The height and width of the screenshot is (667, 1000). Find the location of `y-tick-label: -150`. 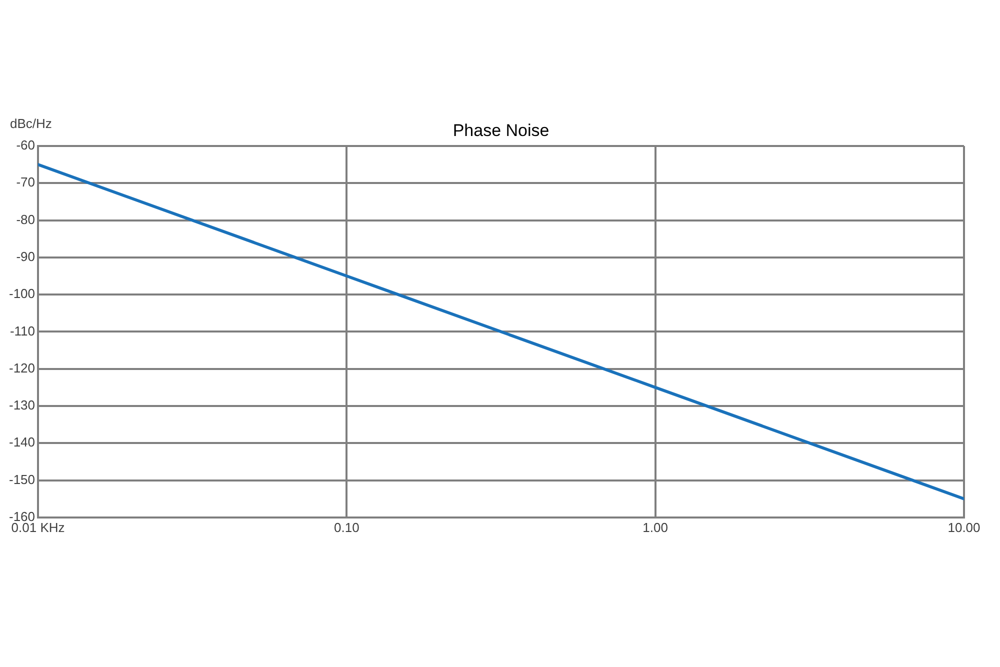

y-tick-label: -150 is located at coordinates (22, 479).